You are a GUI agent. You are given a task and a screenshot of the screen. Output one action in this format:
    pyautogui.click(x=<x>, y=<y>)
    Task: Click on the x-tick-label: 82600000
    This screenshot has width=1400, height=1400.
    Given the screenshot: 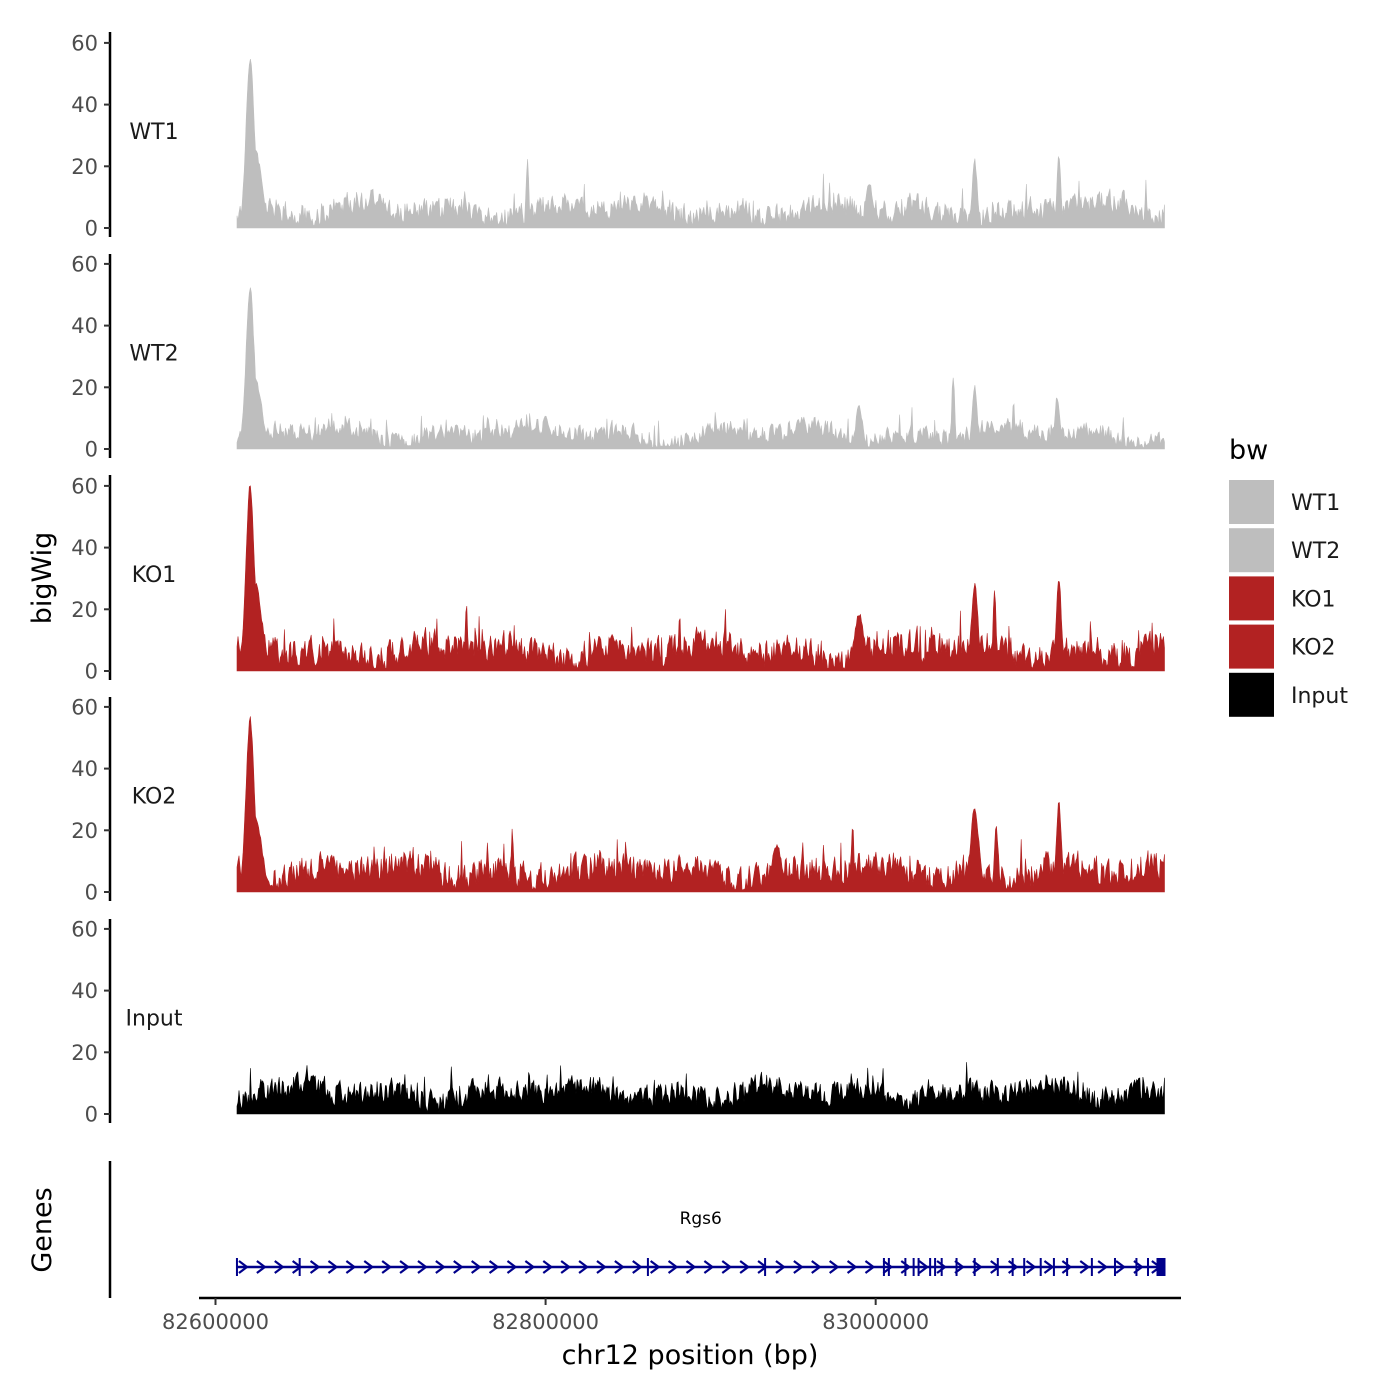 What is the action you would take?
    pyautogui.click(x=215, y=1322)
    